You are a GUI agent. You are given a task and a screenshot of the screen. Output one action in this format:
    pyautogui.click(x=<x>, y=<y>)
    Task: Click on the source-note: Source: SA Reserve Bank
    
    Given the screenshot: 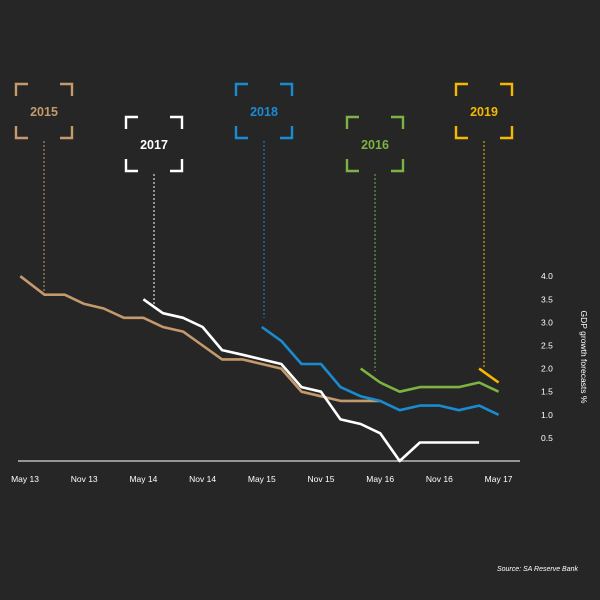 What is the action you would take?
    pyautogui.click(x=537, y=569)
    